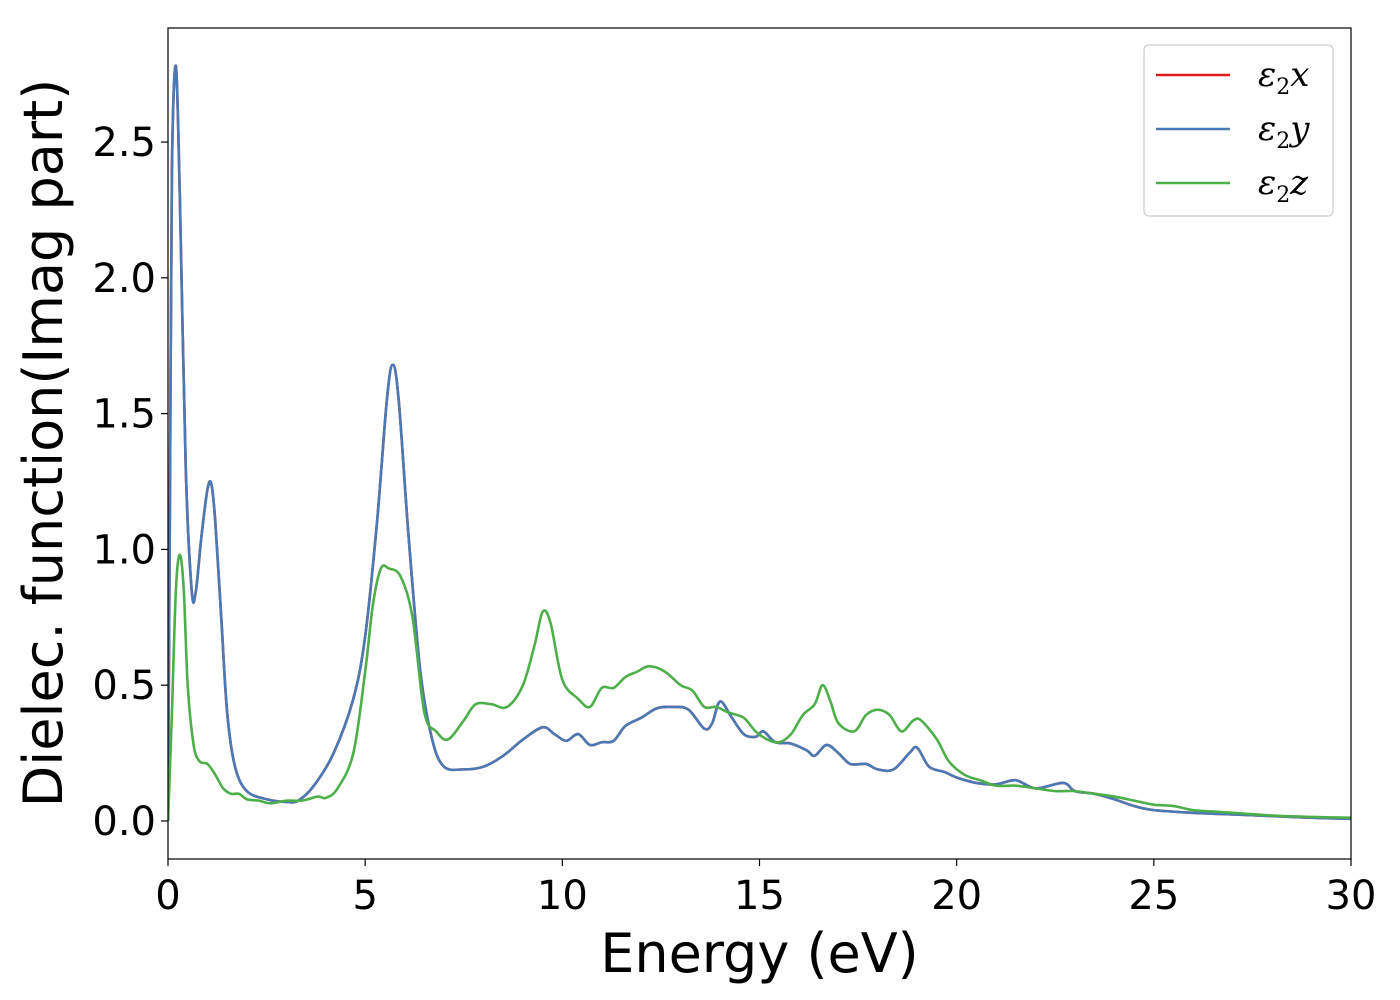  Describe the element at coordinates (130, 482) in the screenshot. I see `y-ticks: 0.0 0.5 1.0 1.5 2.0 2.5` at that location.